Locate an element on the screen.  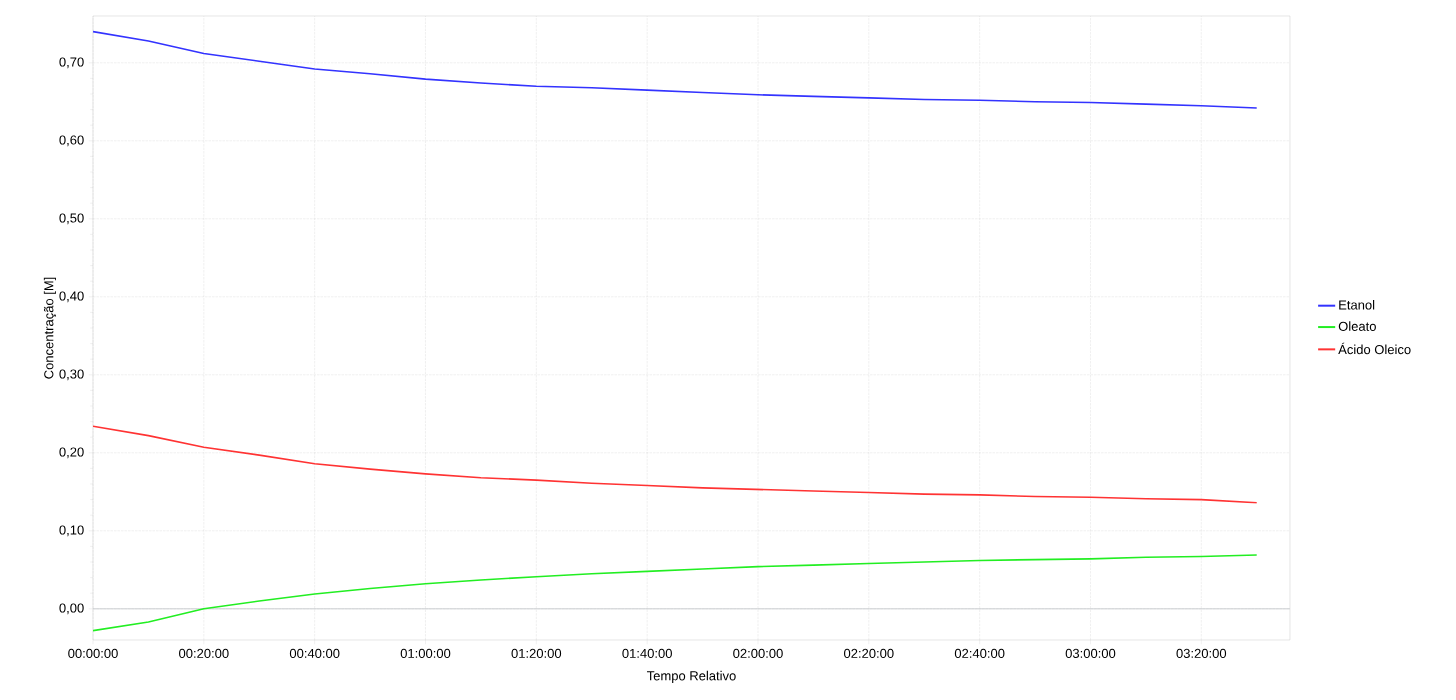
x-tick-label: 03:20:00 is located at coordinates (1201, 653).